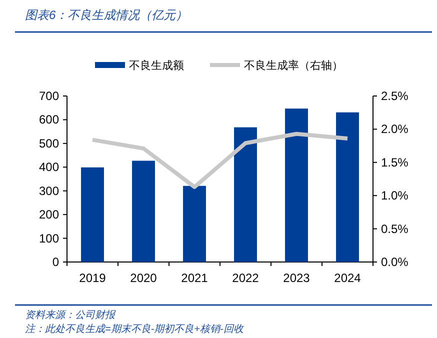 The height and width of the screenshot is (338, 437). What do you see at coordinates (246, 278) in the screenshot?
I see `x-tick-label: 2022` at bounding box center [246, 278].